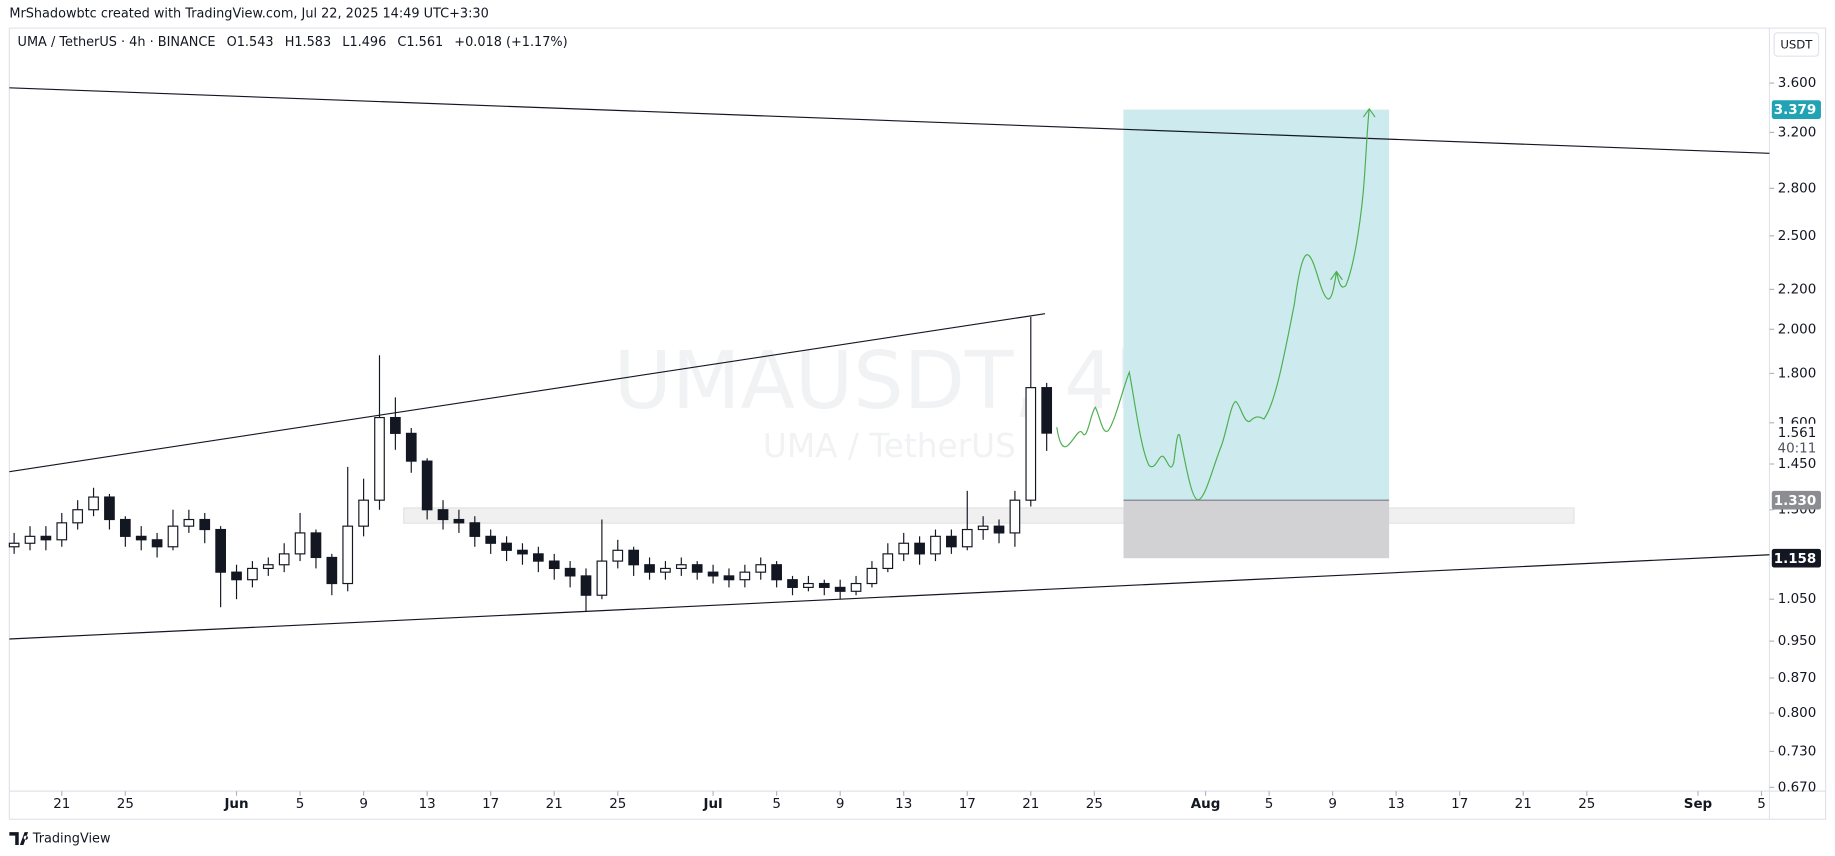  I want to click on price-label: 3.379, so click(1795, 110).